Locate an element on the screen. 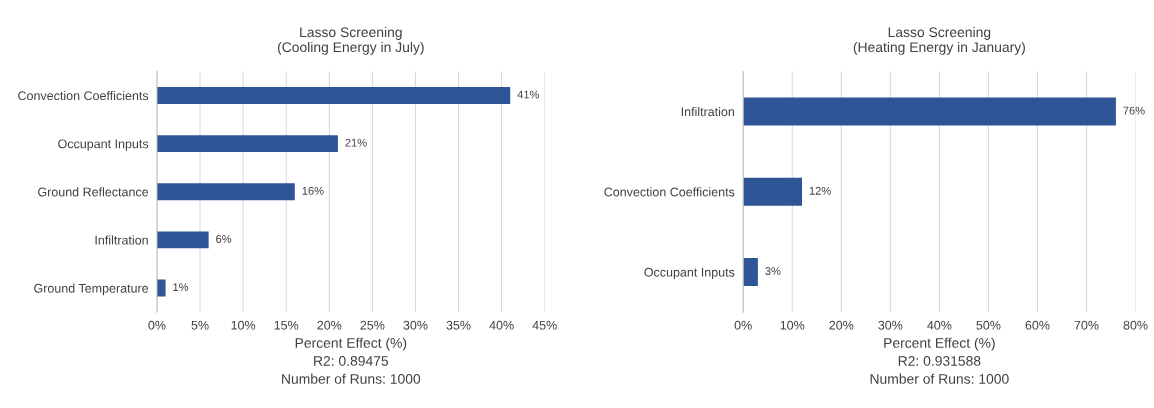 The width and height of the screenshot is (1154, 408). data-label: 76% is located at coordinates (1134, 110).